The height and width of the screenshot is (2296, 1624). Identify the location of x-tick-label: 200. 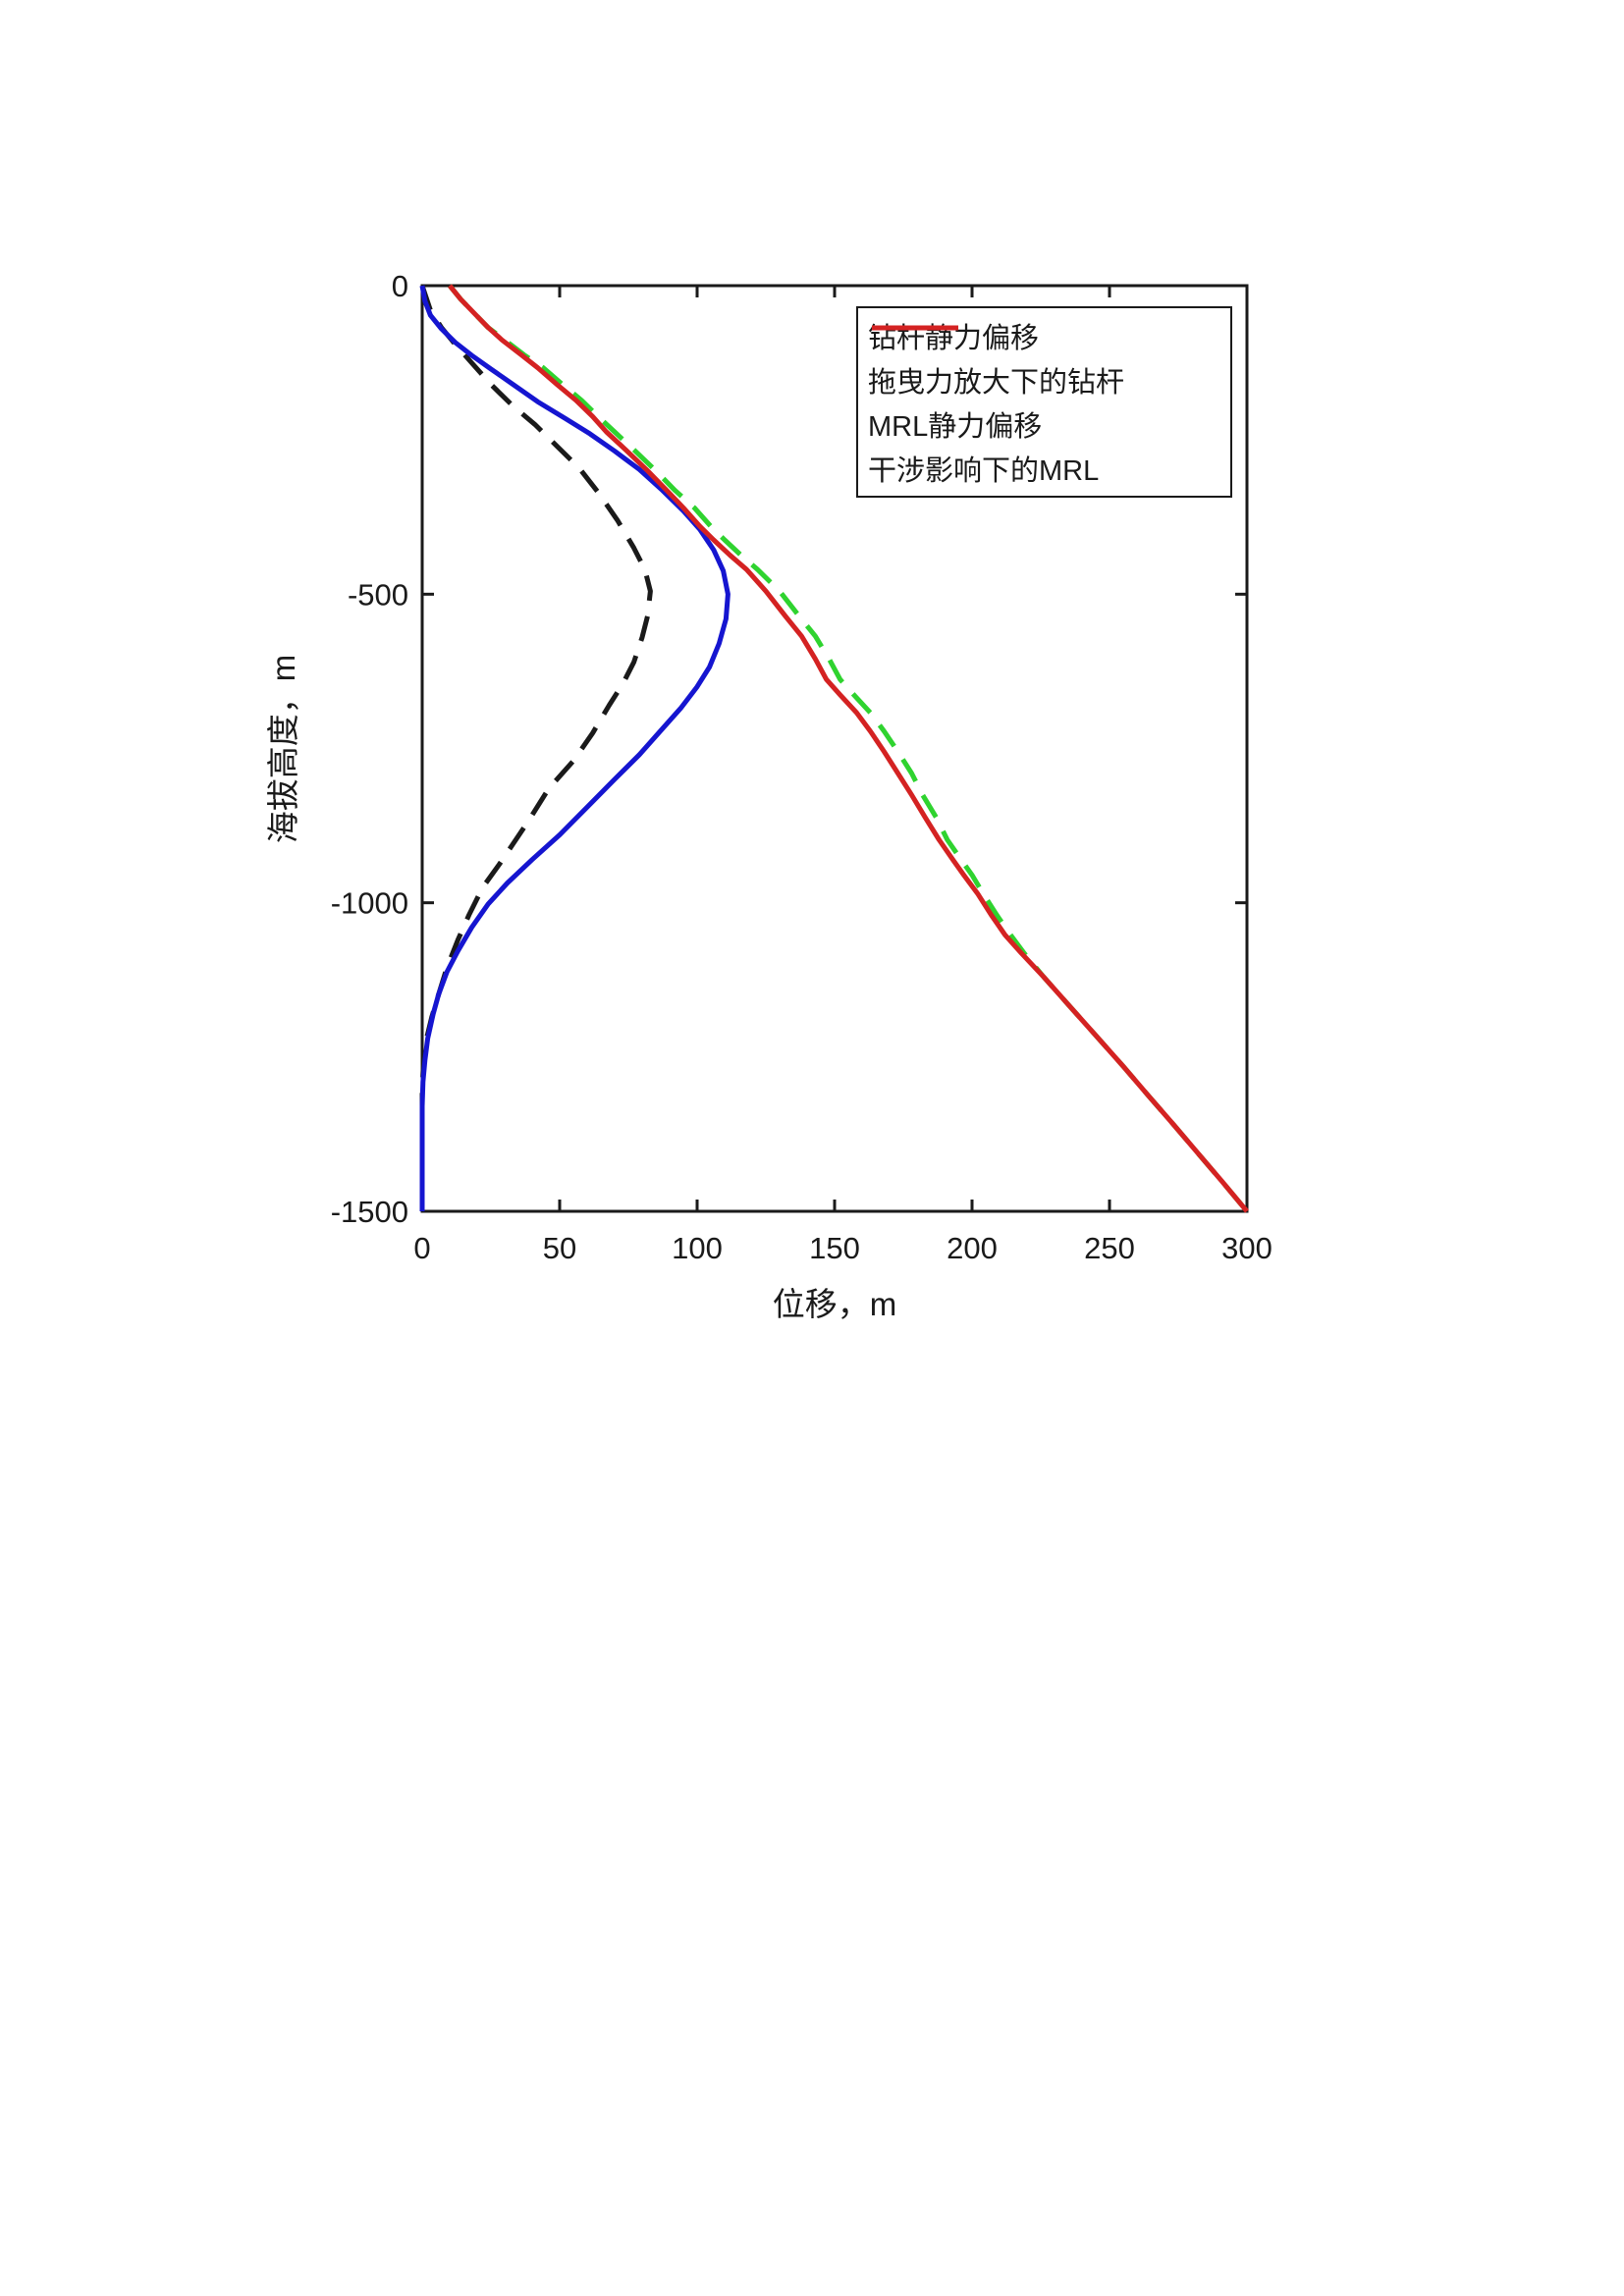
(972, 1248).